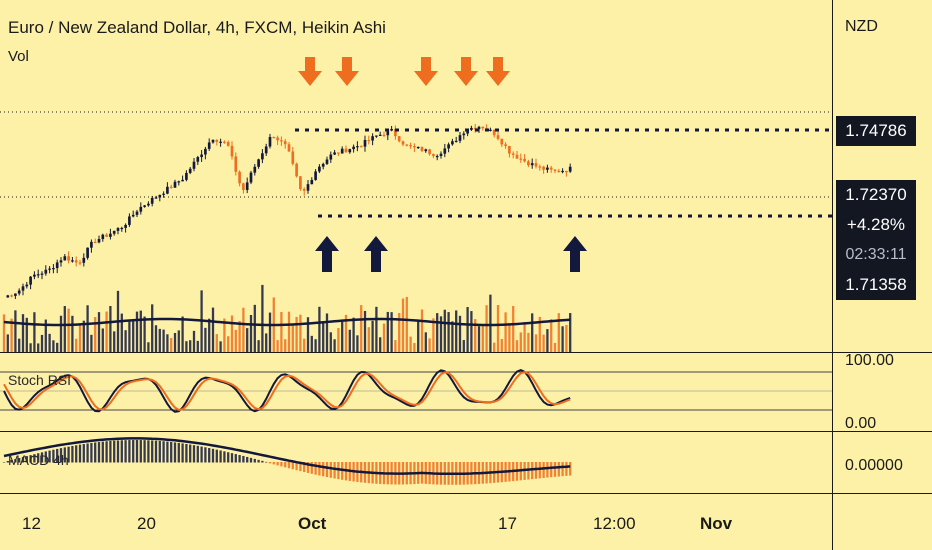 This screenshot has height=550, width=932. I want to click on down-arrows, so click(404, 71).